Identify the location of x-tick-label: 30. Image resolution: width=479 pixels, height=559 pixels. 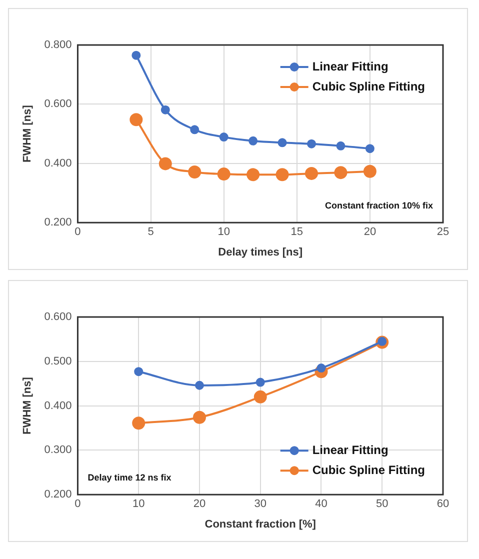
(260, 504).